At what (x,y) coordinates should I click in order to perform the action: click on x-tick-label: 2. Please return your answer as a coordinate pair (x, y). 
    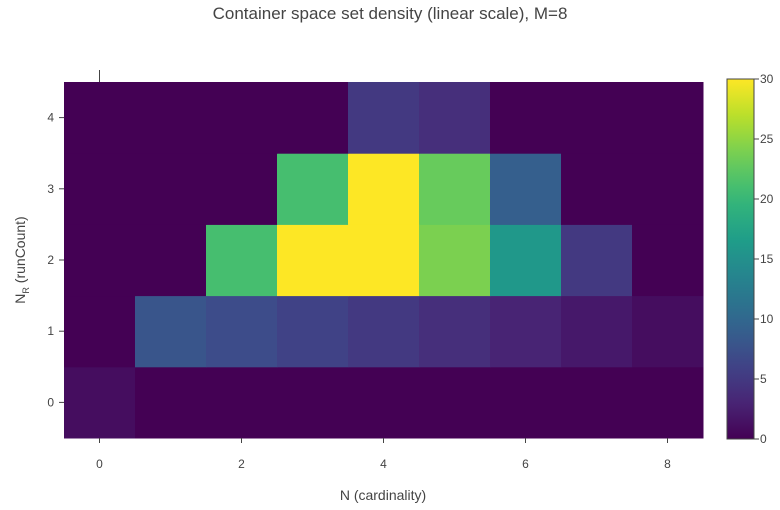
    Looking at the image, I should click on (241, 464).